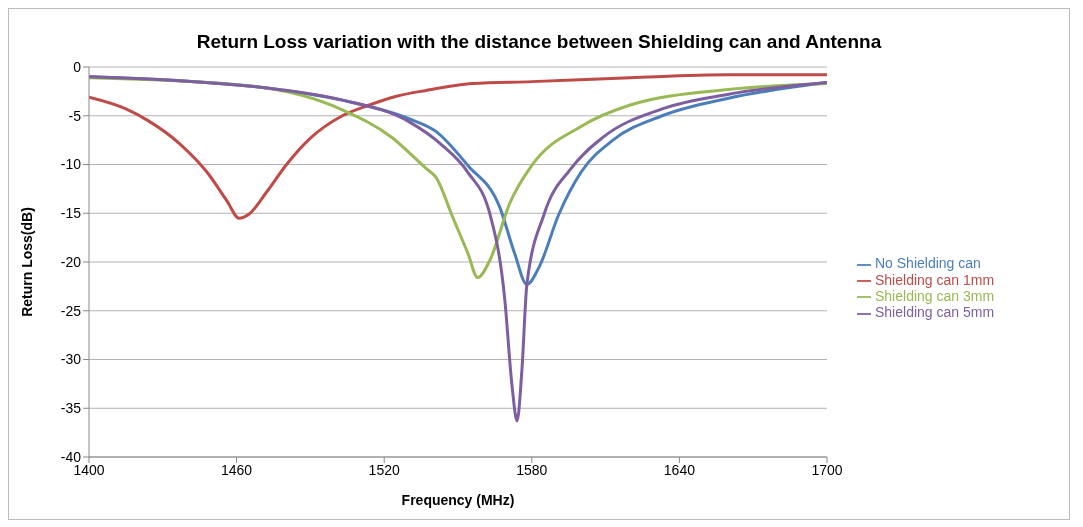 The image size is (1083, 527). I want to click on y-tick-label: -30, so click(71, 359).